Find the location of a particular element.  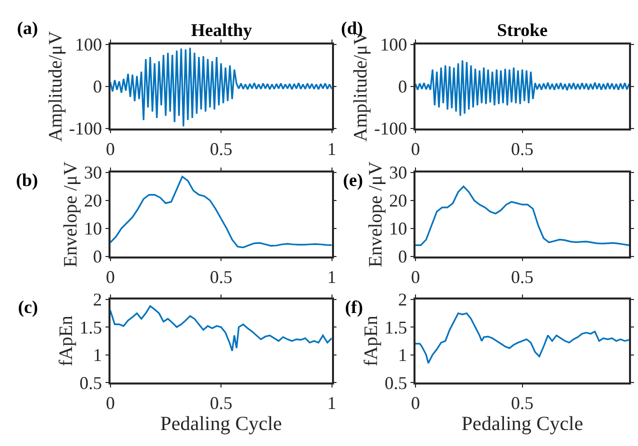

chart-title: Stroke is located at coordinates (522, 30).